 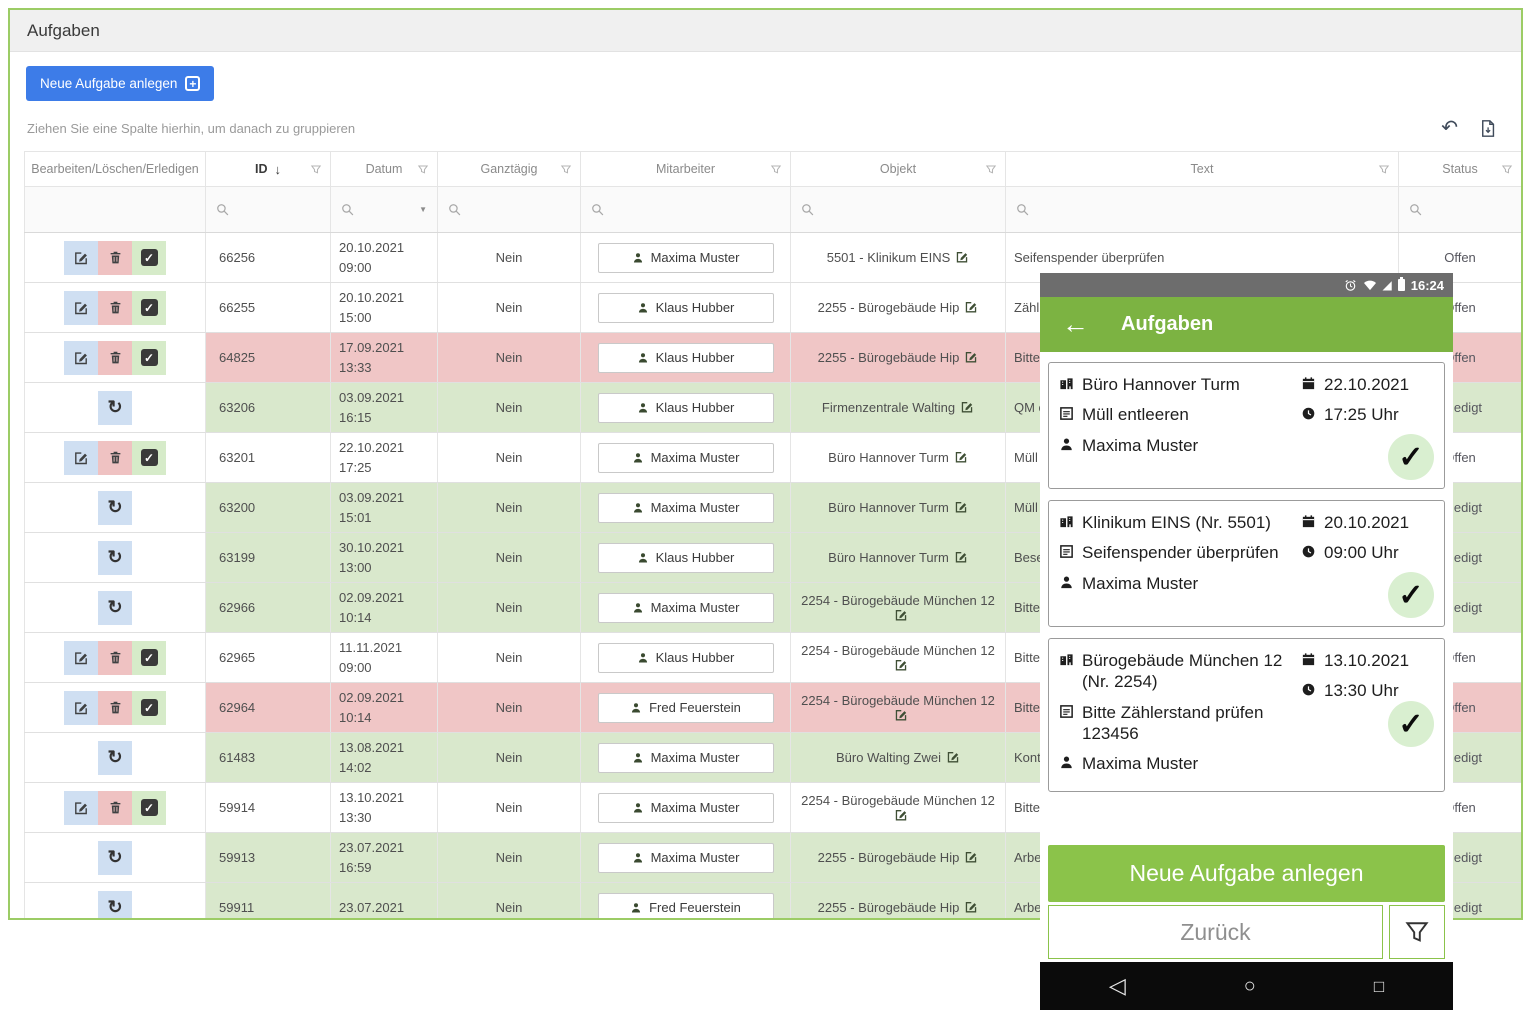 What do you see at coordinates (1417, 932) in the screenshot?
I see `phone-filter-button` at bounding box center [1417, 932].